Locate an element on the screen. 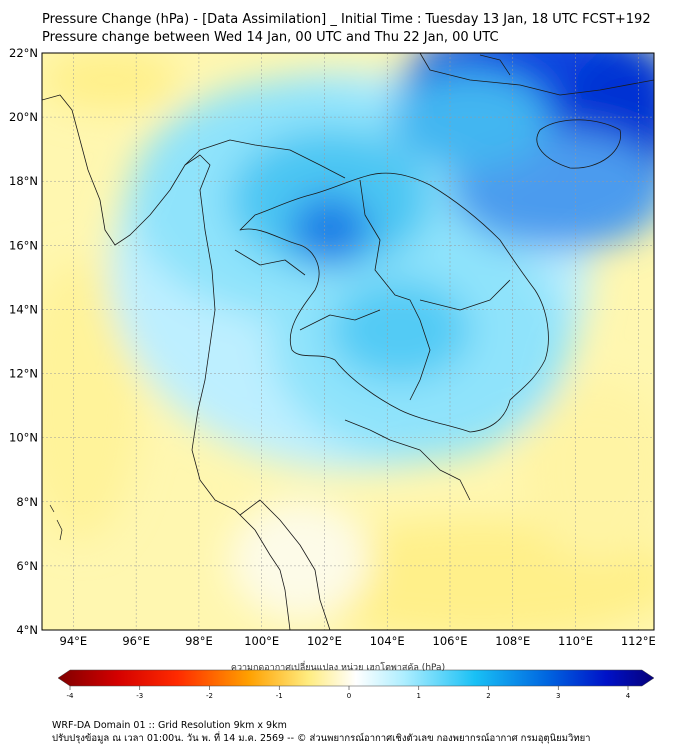 The height and width of the screenshot is (756, 676). lat-tick-label: 16°N is located at coordinates (23, 245).